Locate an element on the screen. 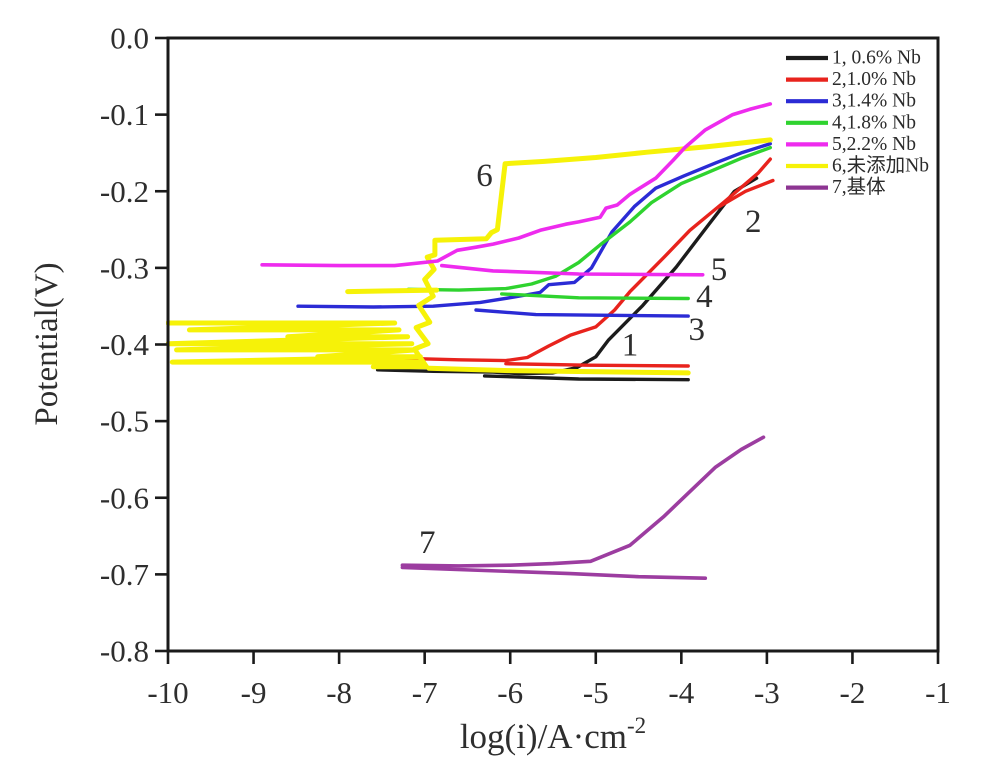  curve-label-2: 2 is located at coordinates (753, 222).